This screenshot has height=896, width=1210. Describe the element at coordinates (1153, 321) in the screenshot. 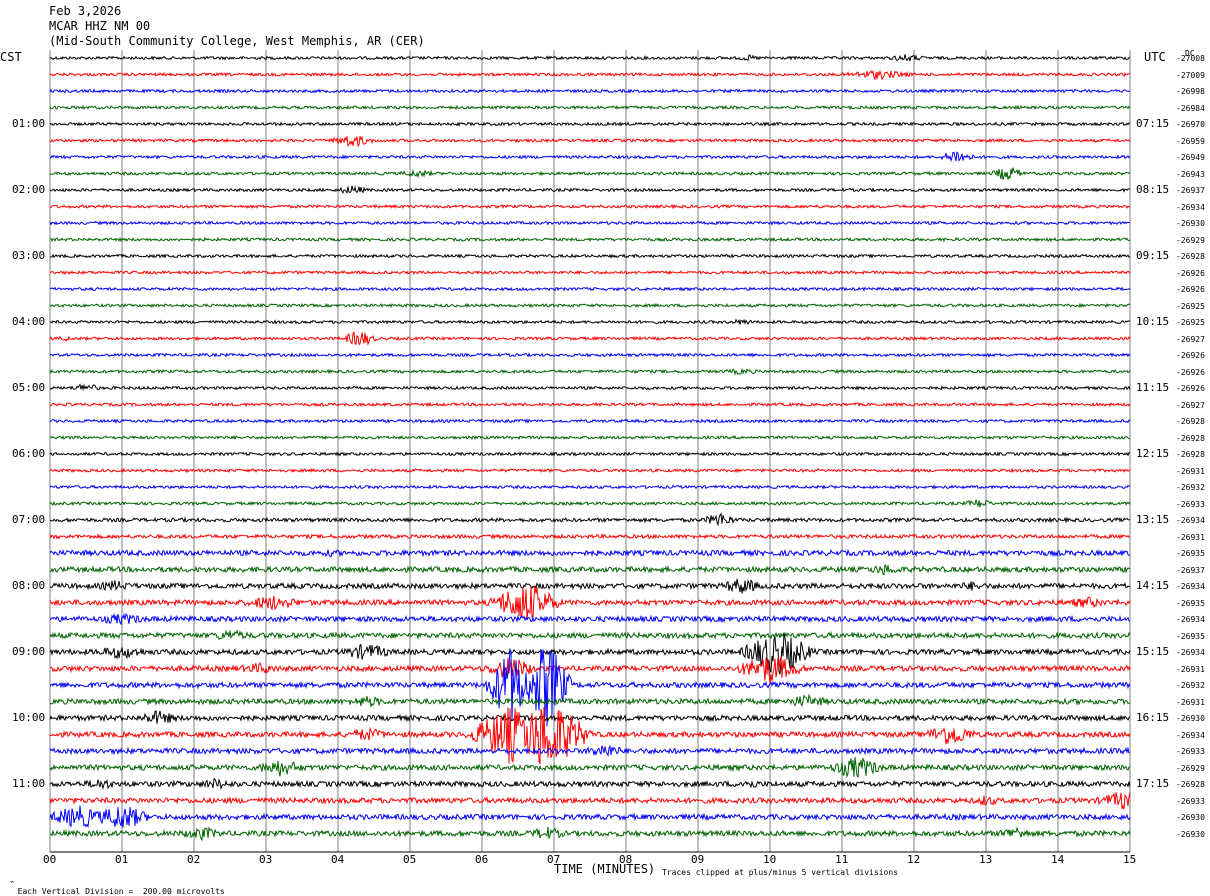

I see `utc-hour-label: 10:15` at that location.